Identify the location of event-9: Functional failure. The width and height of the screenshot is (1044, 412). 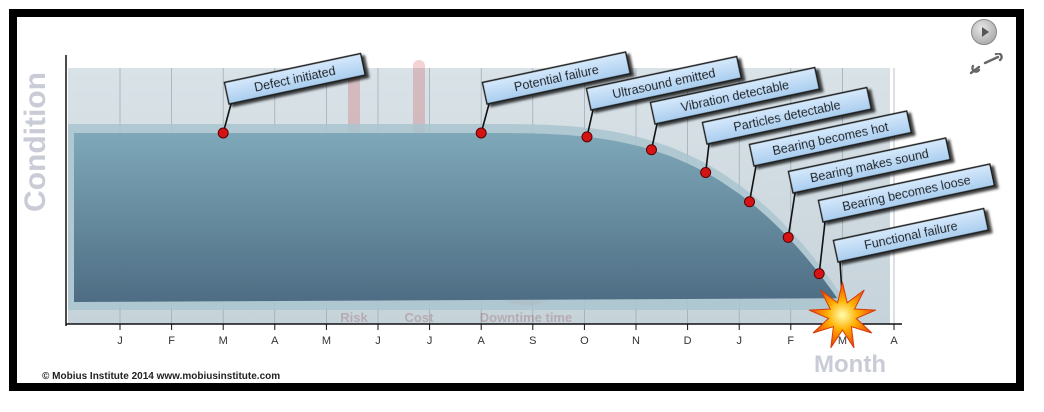
(899, 278).